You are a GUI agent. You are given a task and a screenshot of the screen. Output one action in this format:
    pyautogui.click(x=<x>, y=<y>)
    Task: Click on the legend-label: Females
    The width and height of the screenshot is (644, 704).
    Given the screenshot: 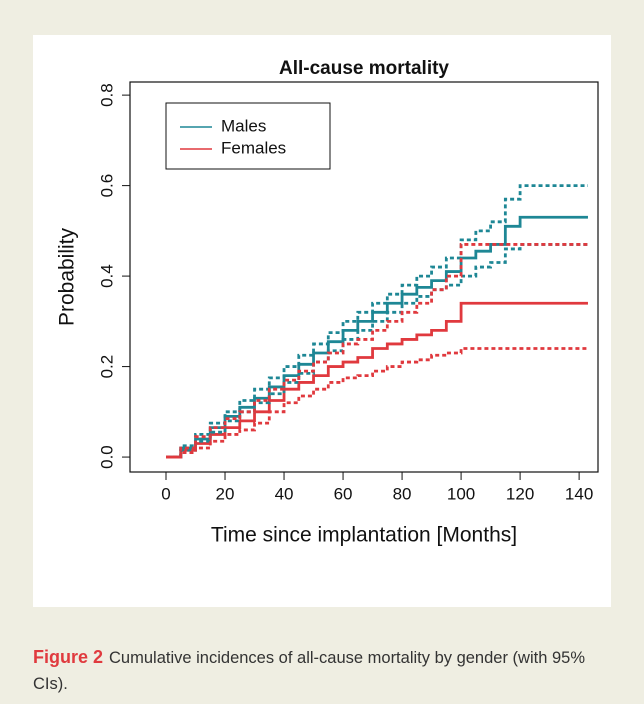 What is the action you would take?
    pyautogui.click(x=253, y=147)
    